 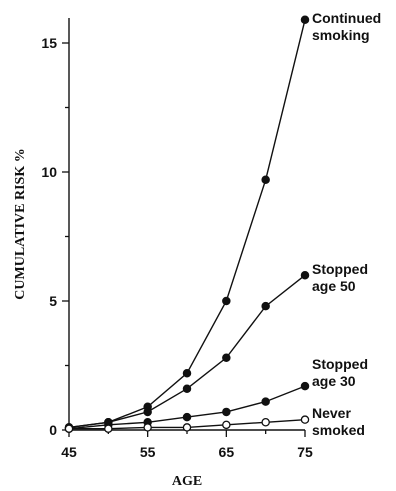 What do you see at coordinates (346, 18) in the screenshot?
I see `series-label: Continued` at bounding box center [346, 18].